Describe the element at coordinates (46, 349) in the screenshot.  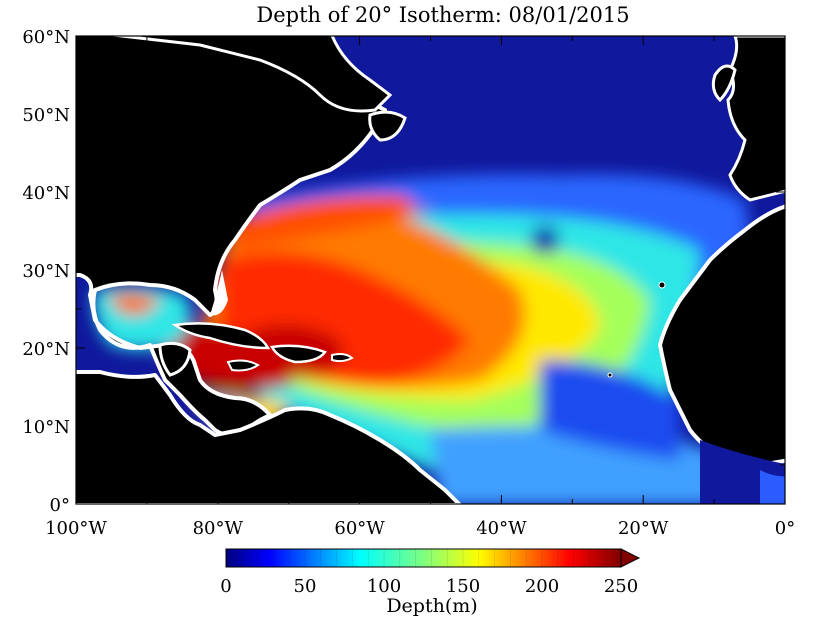
I see `lat-tick-label: 20°N` at that location.